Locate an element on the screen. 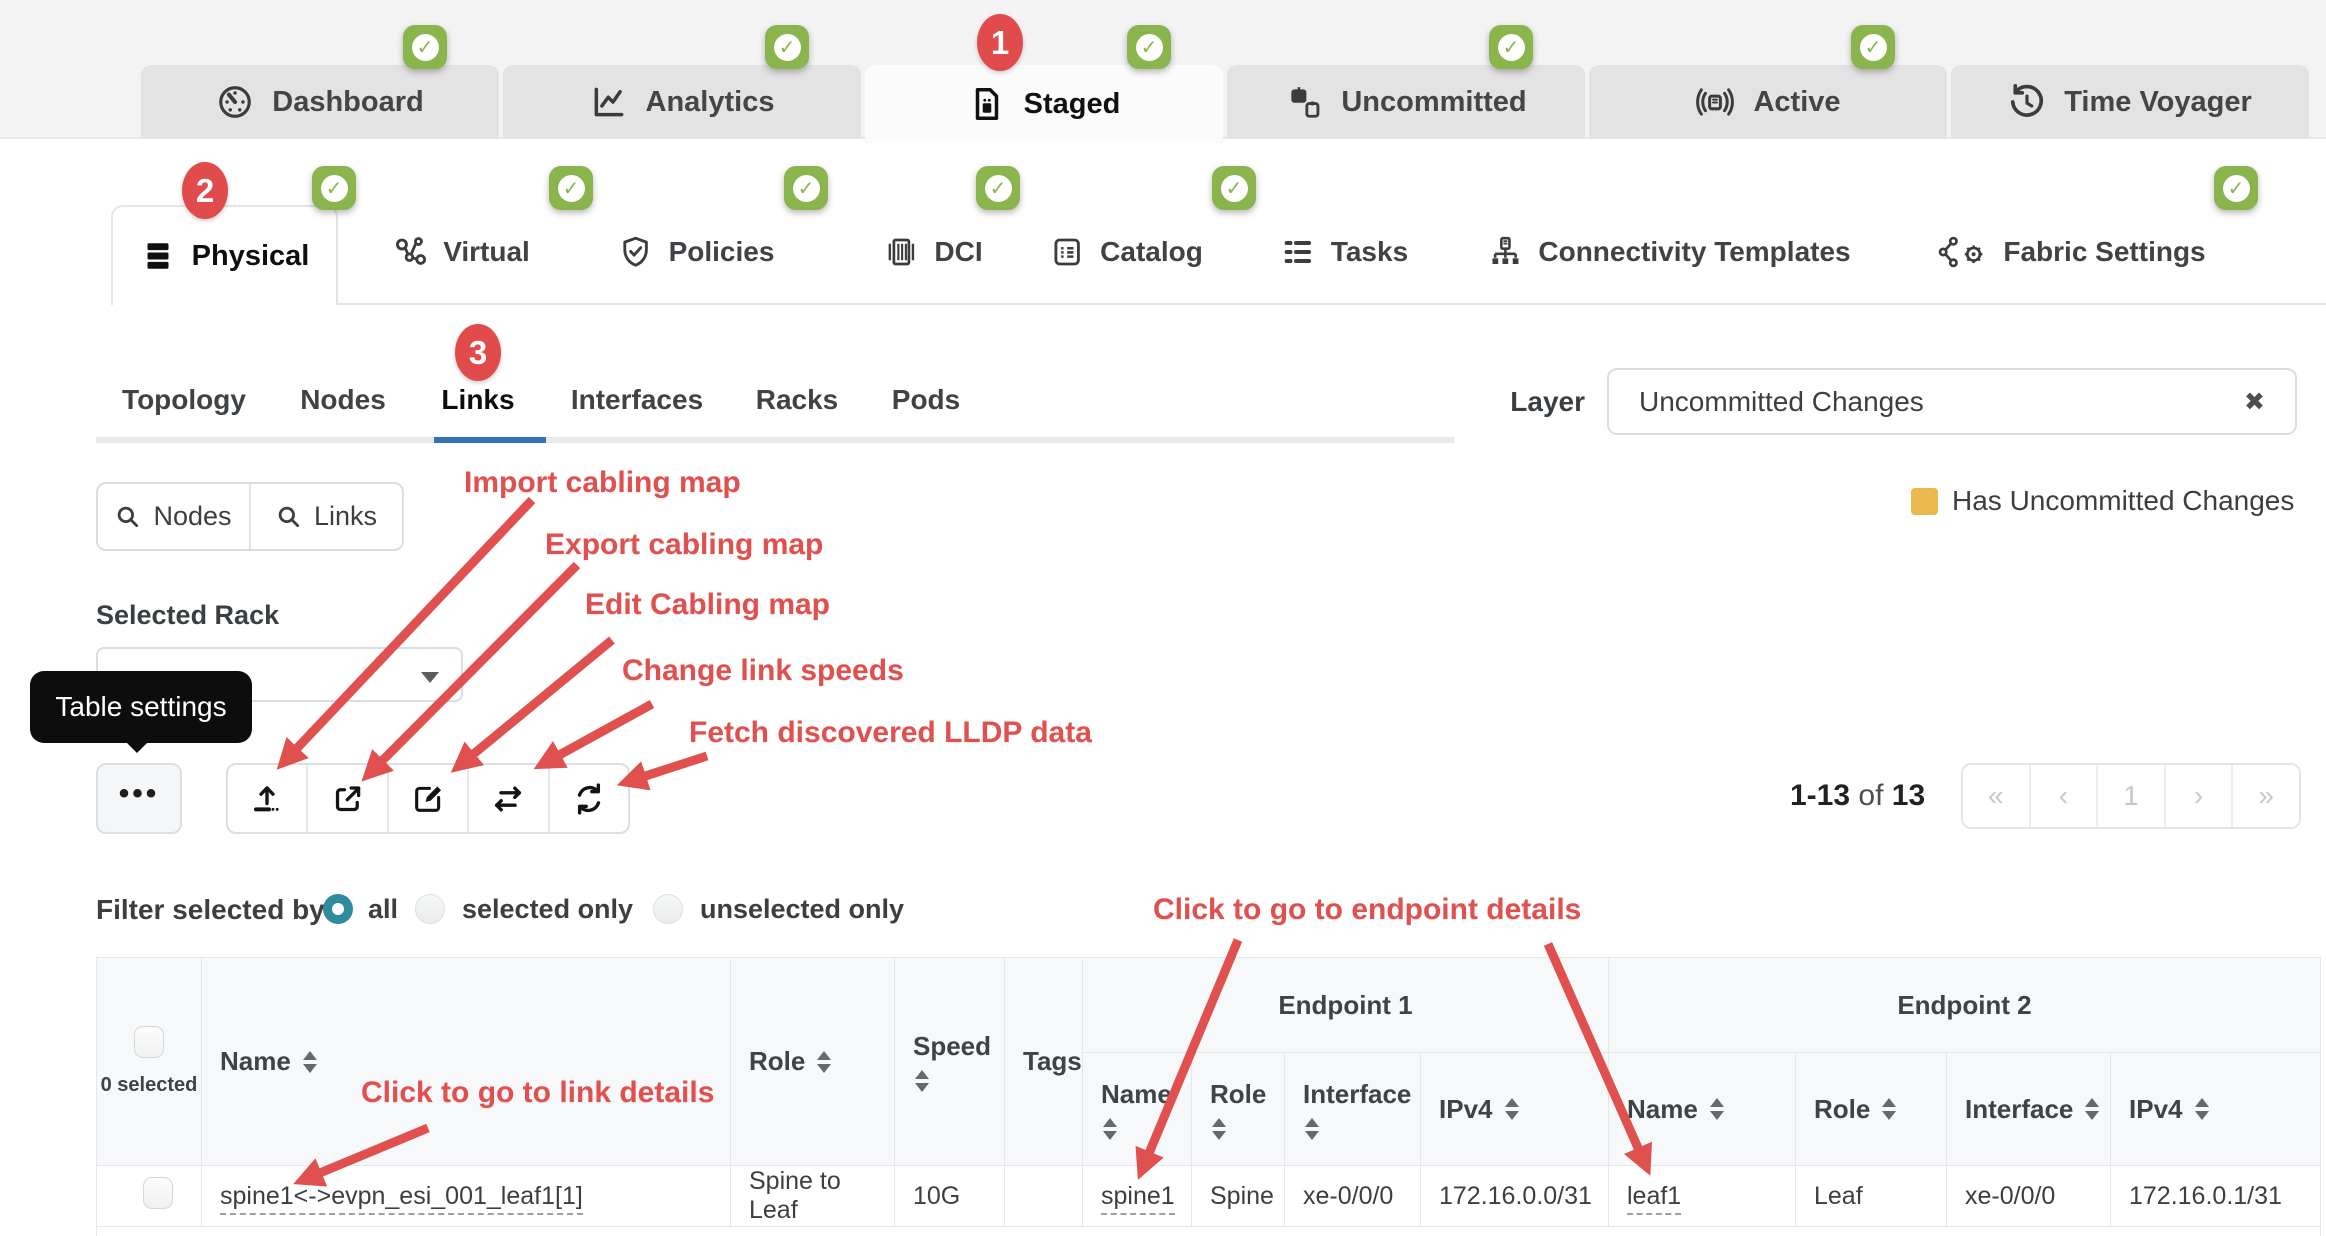  ep2-name-link: leaf1 is located at coordinates (1654, 1198).